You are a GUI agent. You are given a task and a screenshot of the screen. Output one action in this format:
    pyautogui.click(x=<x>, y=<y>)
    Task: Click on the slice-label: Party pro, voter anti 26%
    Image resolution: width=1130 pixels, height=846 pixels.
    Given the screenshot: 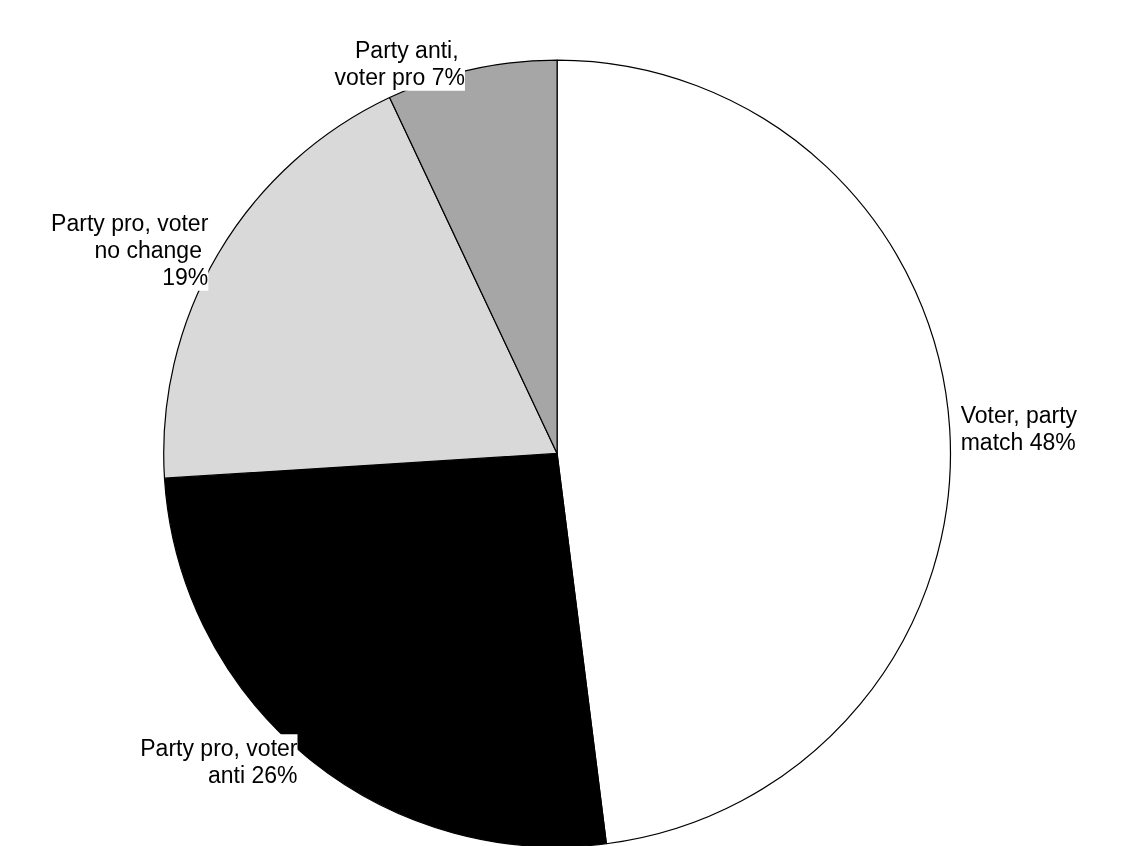 What is the action you would take?
    pyautogui.click(x=219, y=761)
    